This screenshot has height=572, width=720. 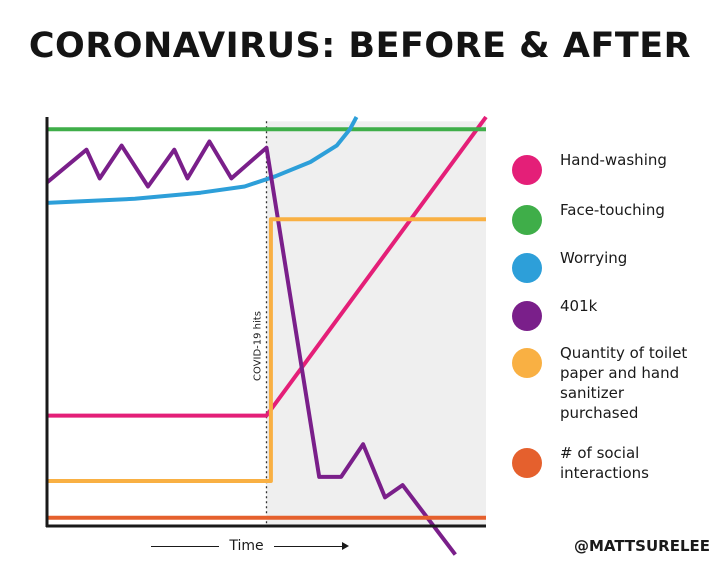 I want to click on legend-item: # of social interactions, so click(x=607, y=463).